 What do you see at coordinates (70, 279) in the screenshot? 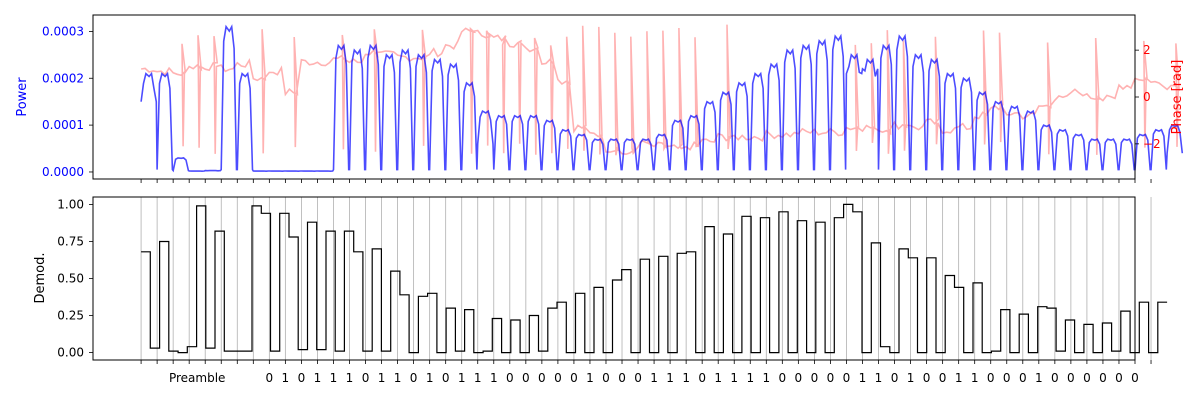
I see `demod-y-tick-label: 0.50` at bounding box center [70, 279].